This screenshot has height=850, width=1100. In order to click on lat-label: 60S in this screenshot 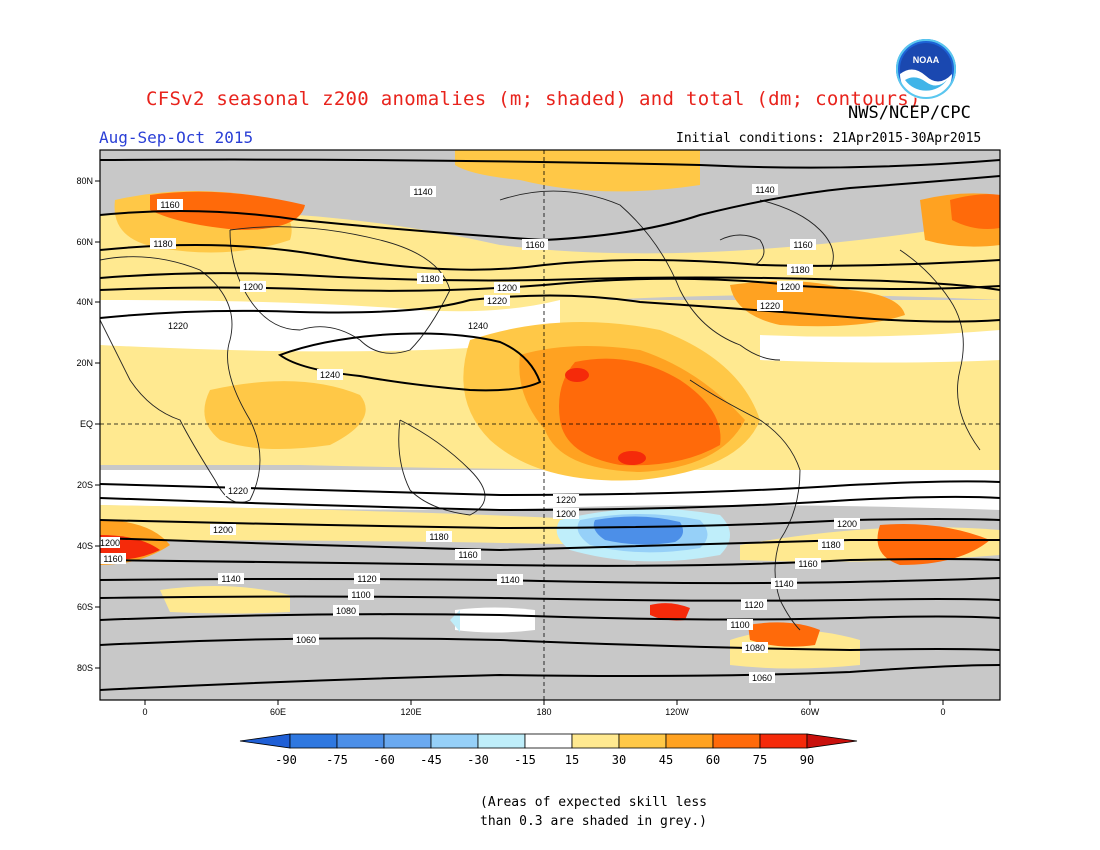, I will do `click(85, 607)`.